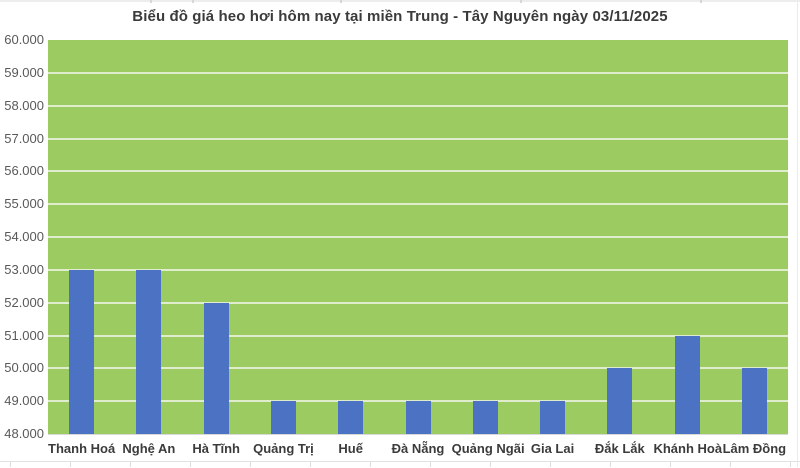 This screenshot has width=800, height=468. Describe the element at coordinates (797, 233) in the screenshot. I see `page-border` at that location.